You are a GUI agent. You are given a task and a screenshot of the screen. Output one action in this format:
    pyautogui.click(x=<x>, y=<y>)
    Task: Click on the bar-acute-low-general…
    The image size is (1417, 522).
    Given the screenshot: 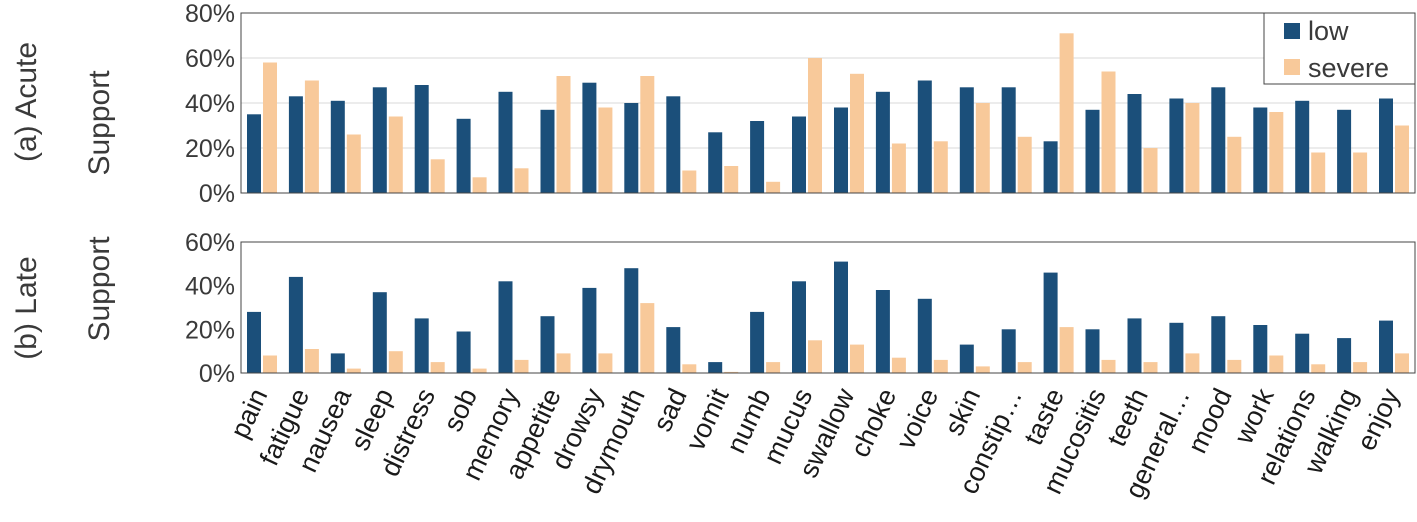 What is the action you would take?
    pyautogui.click(x=1176, y=145)
    